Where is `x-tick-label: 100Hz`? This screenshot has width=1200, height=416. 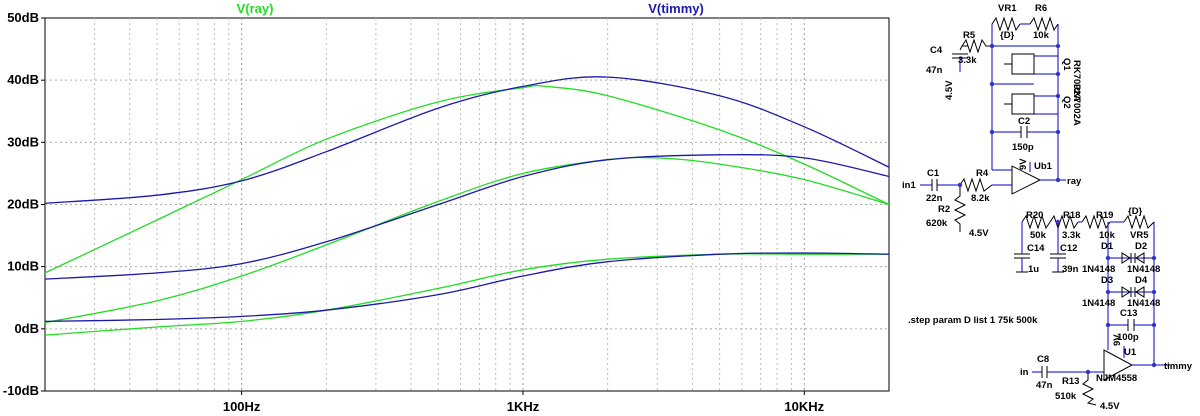 x-tick-label: 100Hz is located at coordinates (242, 406).